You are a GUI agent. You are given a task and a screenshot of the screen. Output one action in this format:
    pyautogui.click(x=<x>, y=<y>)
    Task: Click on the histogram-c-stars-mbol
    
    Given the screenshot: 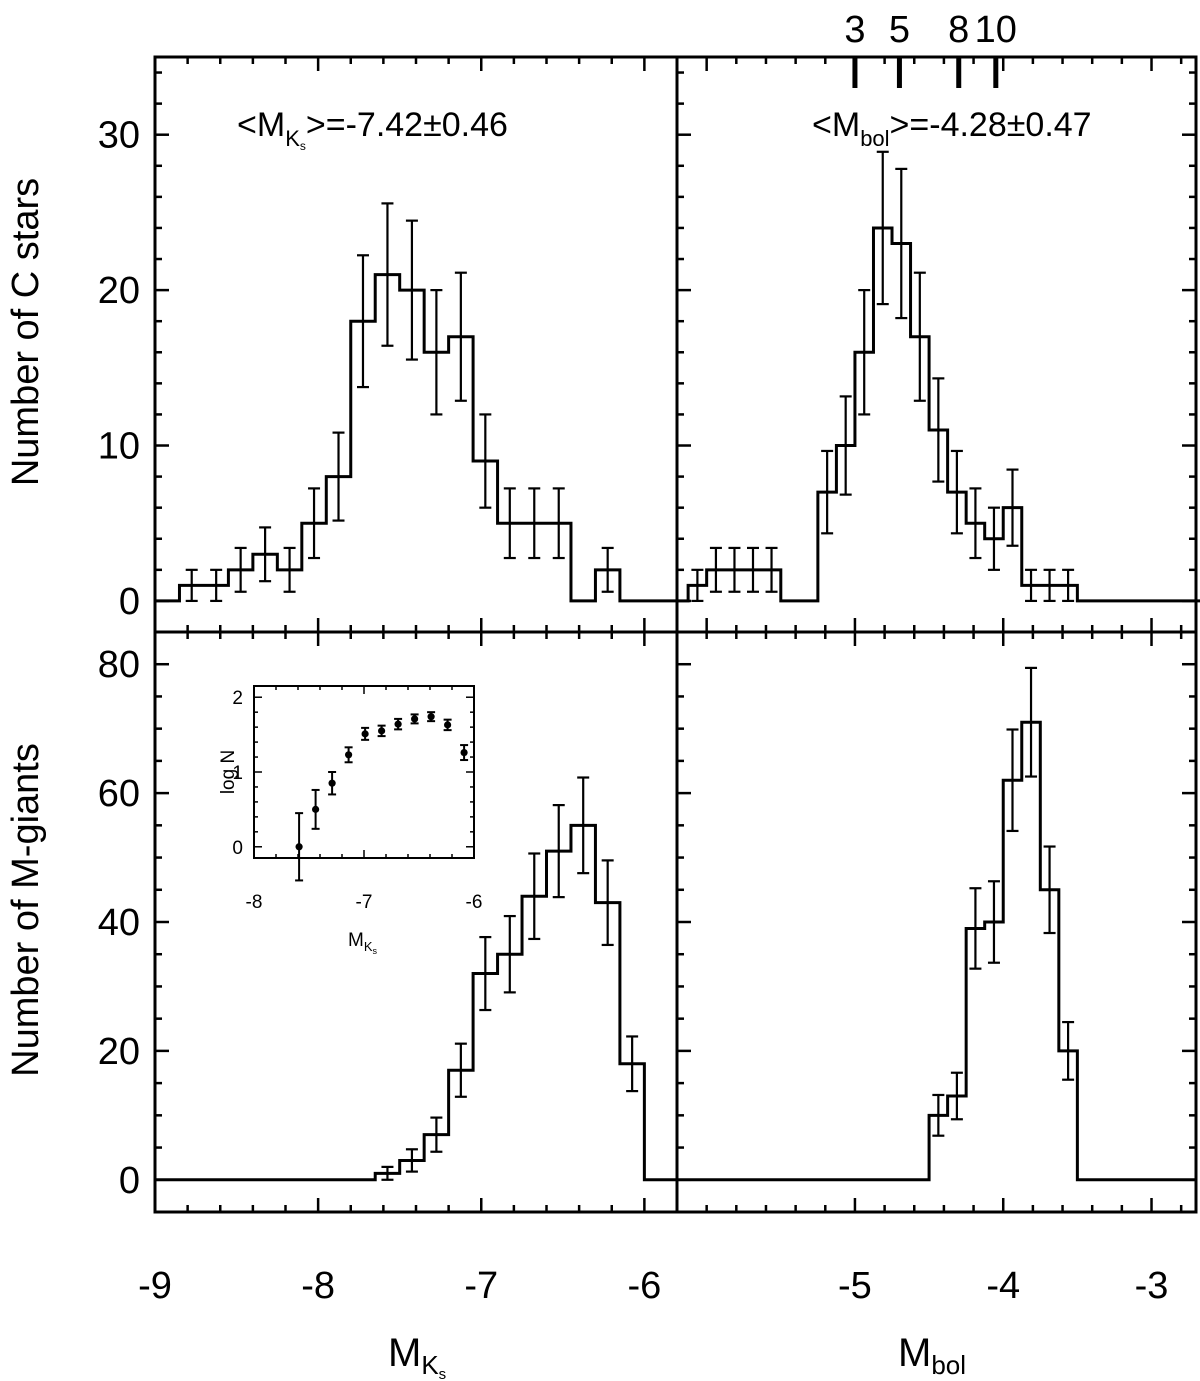 What is the action you would take?
    pyautogui.click(x=938, y=414)
    